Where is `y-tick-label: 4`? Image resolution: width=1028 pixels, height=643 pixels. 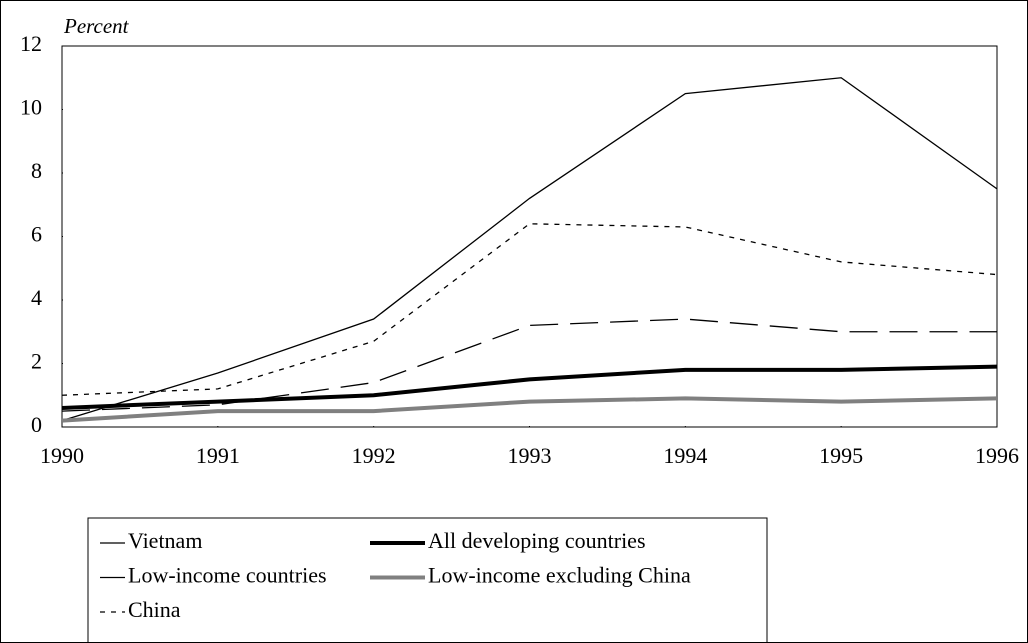 y-tick-label: 4 is located at coordinates (36, 297).